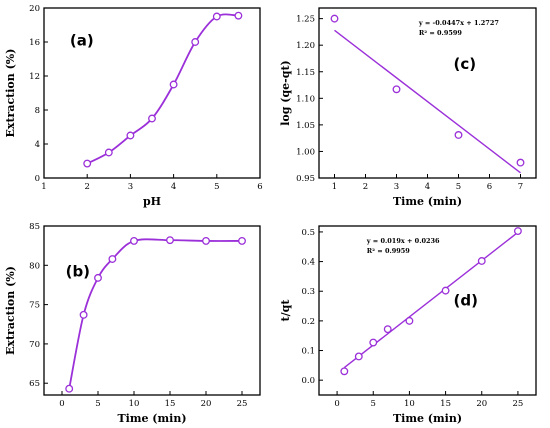  What do you see at coordinates (441, 33) in the screenshot?
I see `fit-r-squared: R² = 0.9599` at bounding box center [441, 33].